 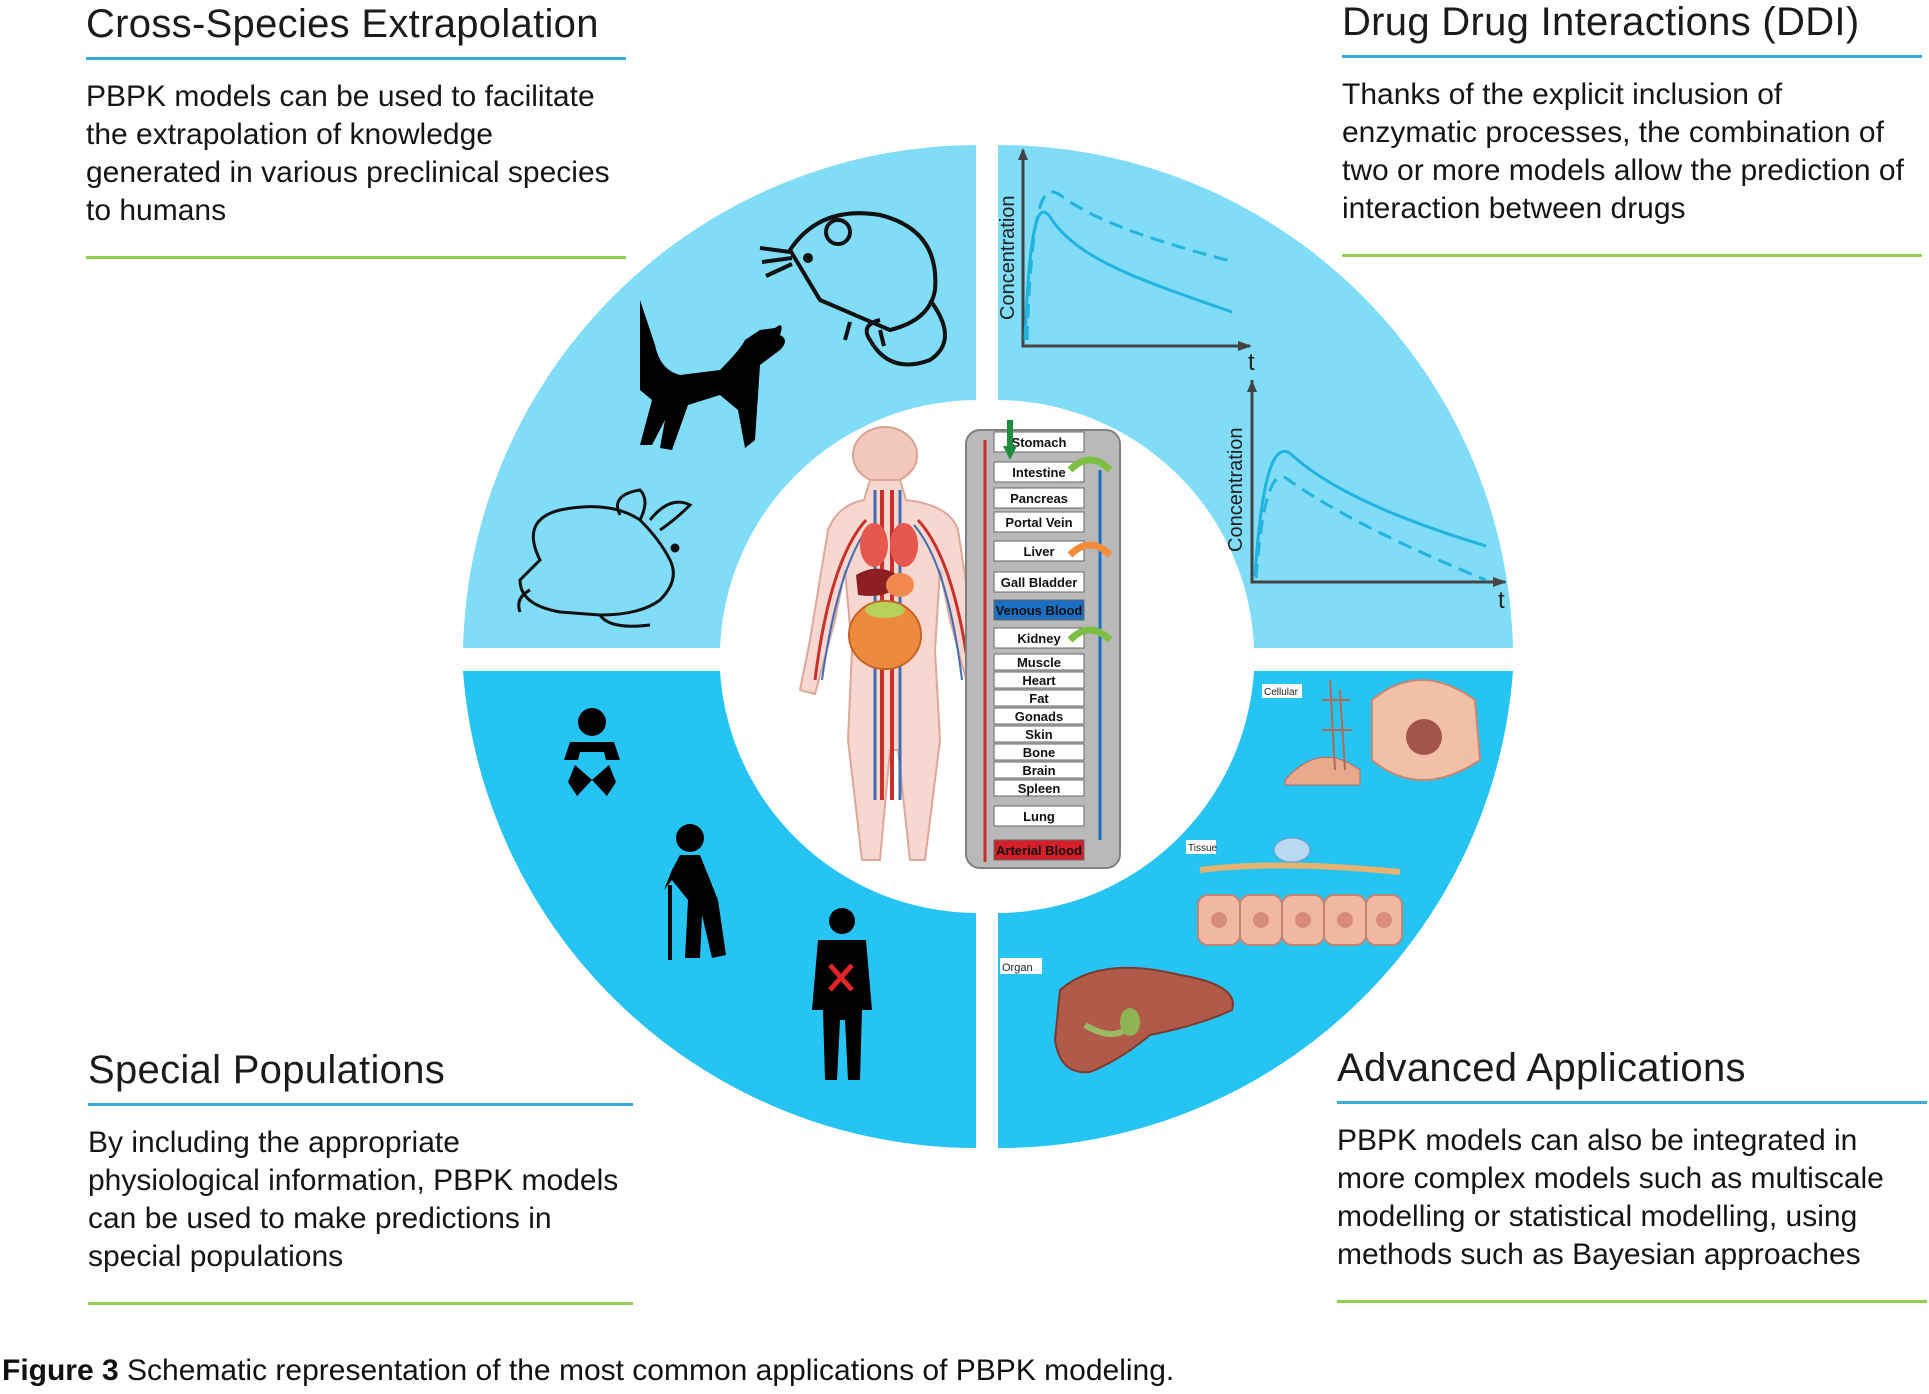 What do you see at coordinates (605, 558) in the screenshot?
I see `rabbit-icon` at bounding box center [605, 558].